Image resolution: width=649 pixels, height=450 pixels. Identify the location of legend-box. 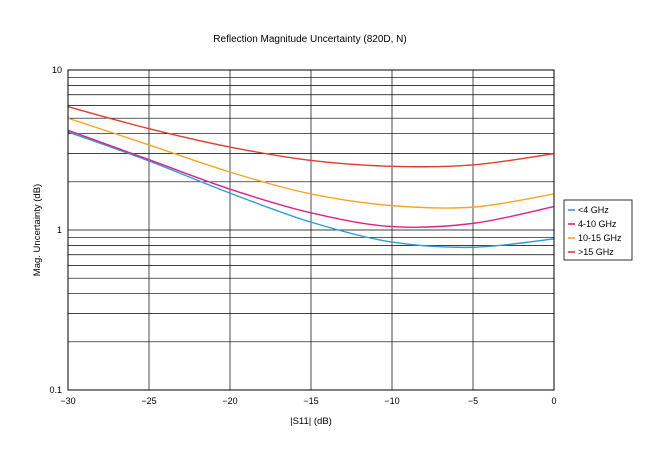
(598, 230).